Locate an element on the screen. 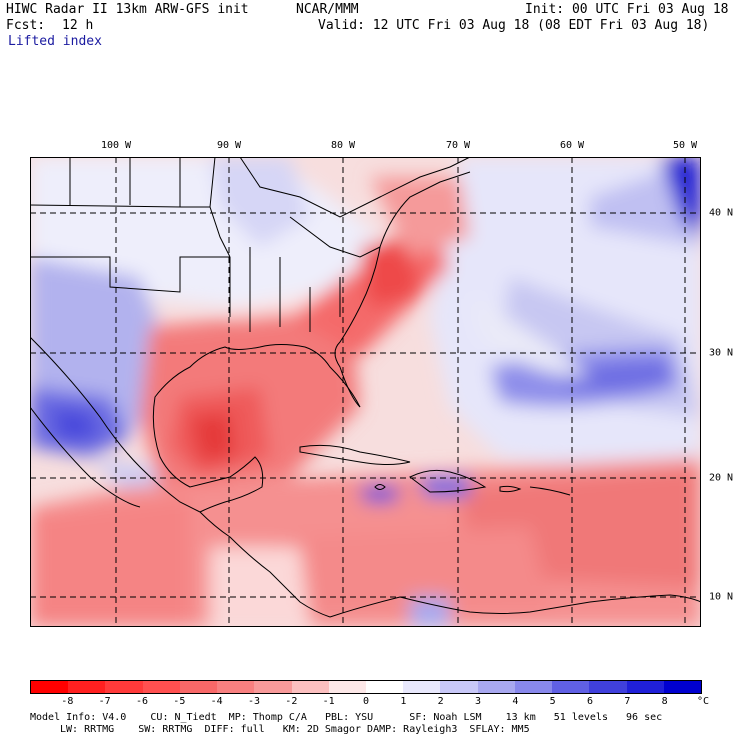 The image size is (740, 740). colorbar-tick-label: 6 is located at coordinates (590, 701).